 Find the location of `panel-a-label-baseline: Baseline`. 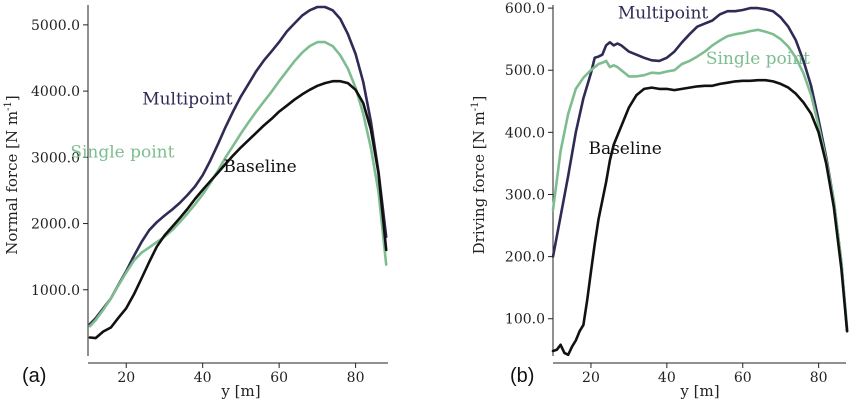

panel-a-label-baseline: Baseline is located at coordinates (259, 167).